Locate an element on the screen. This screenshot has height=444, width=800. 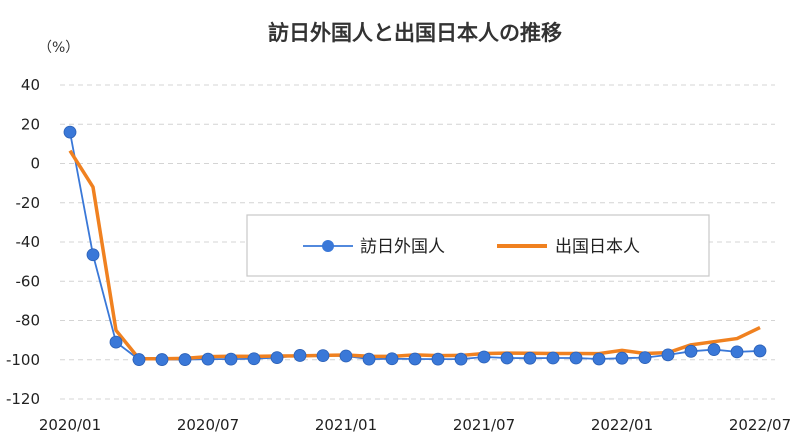
x-tick-label: 2020/01 is located at coordinates (70, 425).